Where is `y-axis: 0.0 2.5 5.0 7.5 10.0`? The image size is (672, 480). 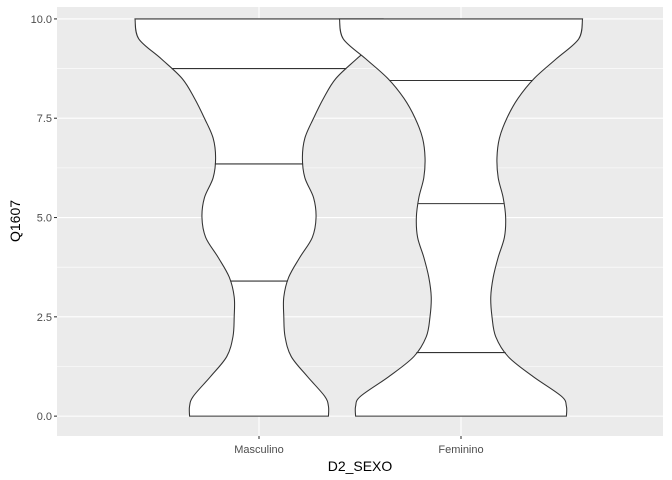 y-axis: 0.0 2.5 5.0 7.5 10.0 is located at coordinates (44, 218).